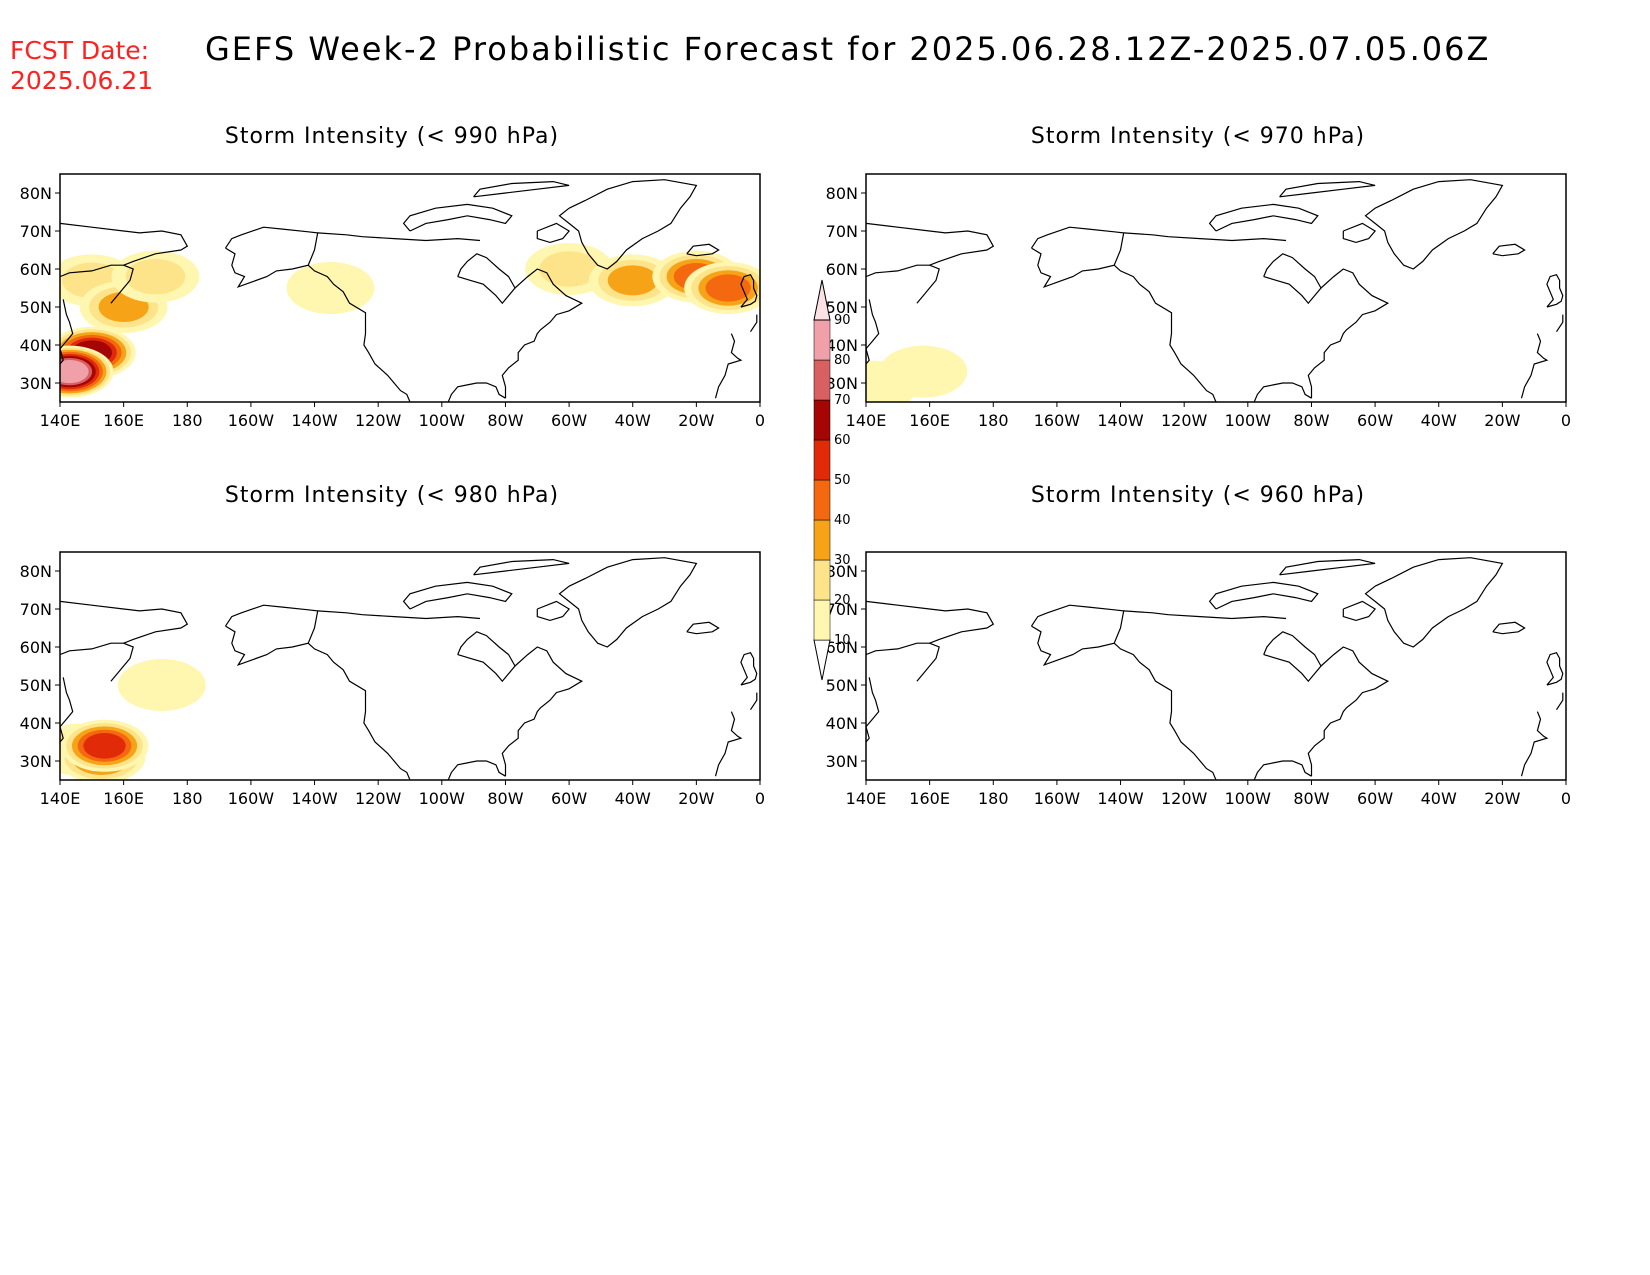  What do you see at coordinates (1184, 798) in the screenshot?
I see `lon-tick-label: 120W` at bounding box center [1184, 798].